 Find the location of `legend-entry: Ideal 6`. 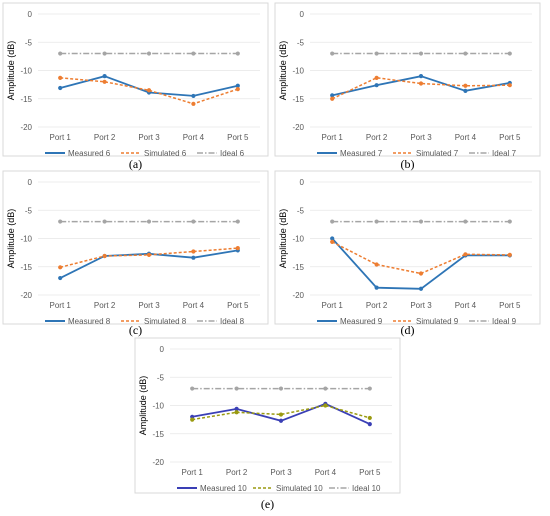

legend-entry: Ideal 6 is located at coordinates (232, 153).